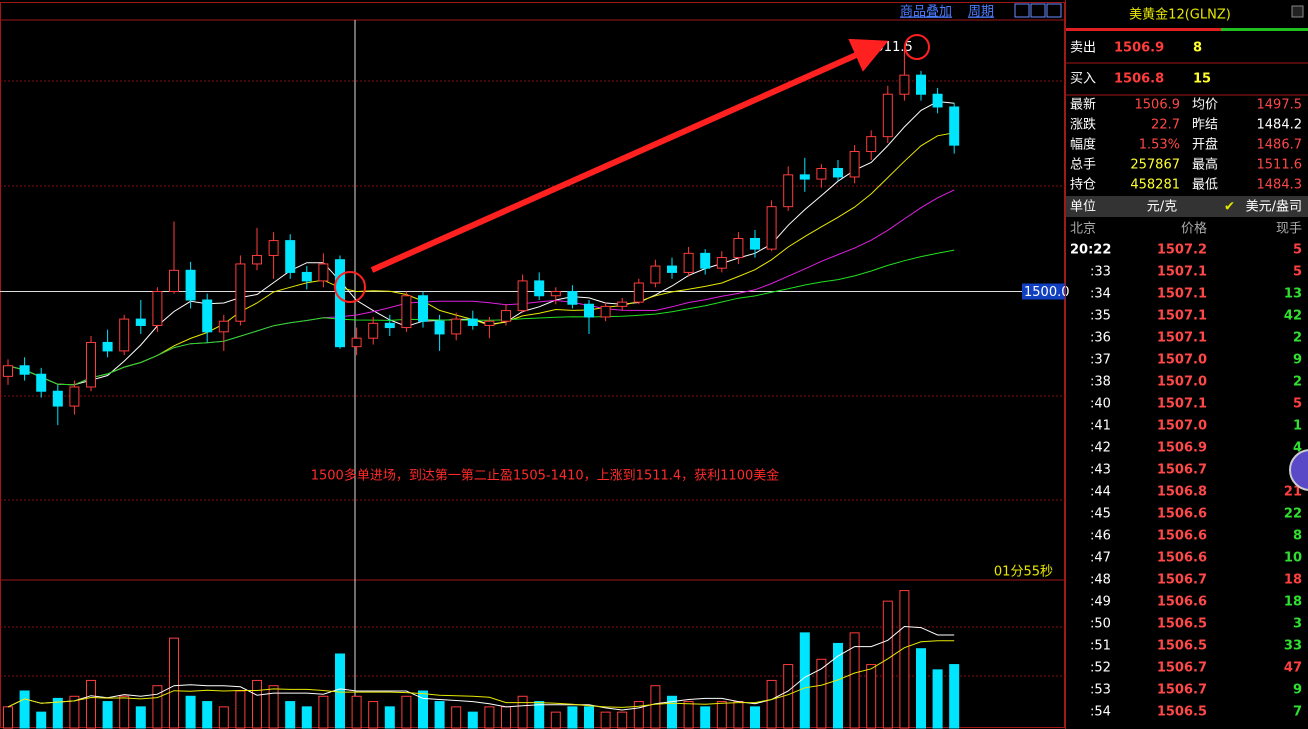  Describe the element at coordinates (1297, 624) in the screenshot. I see `tick-volume: 3` at that location.